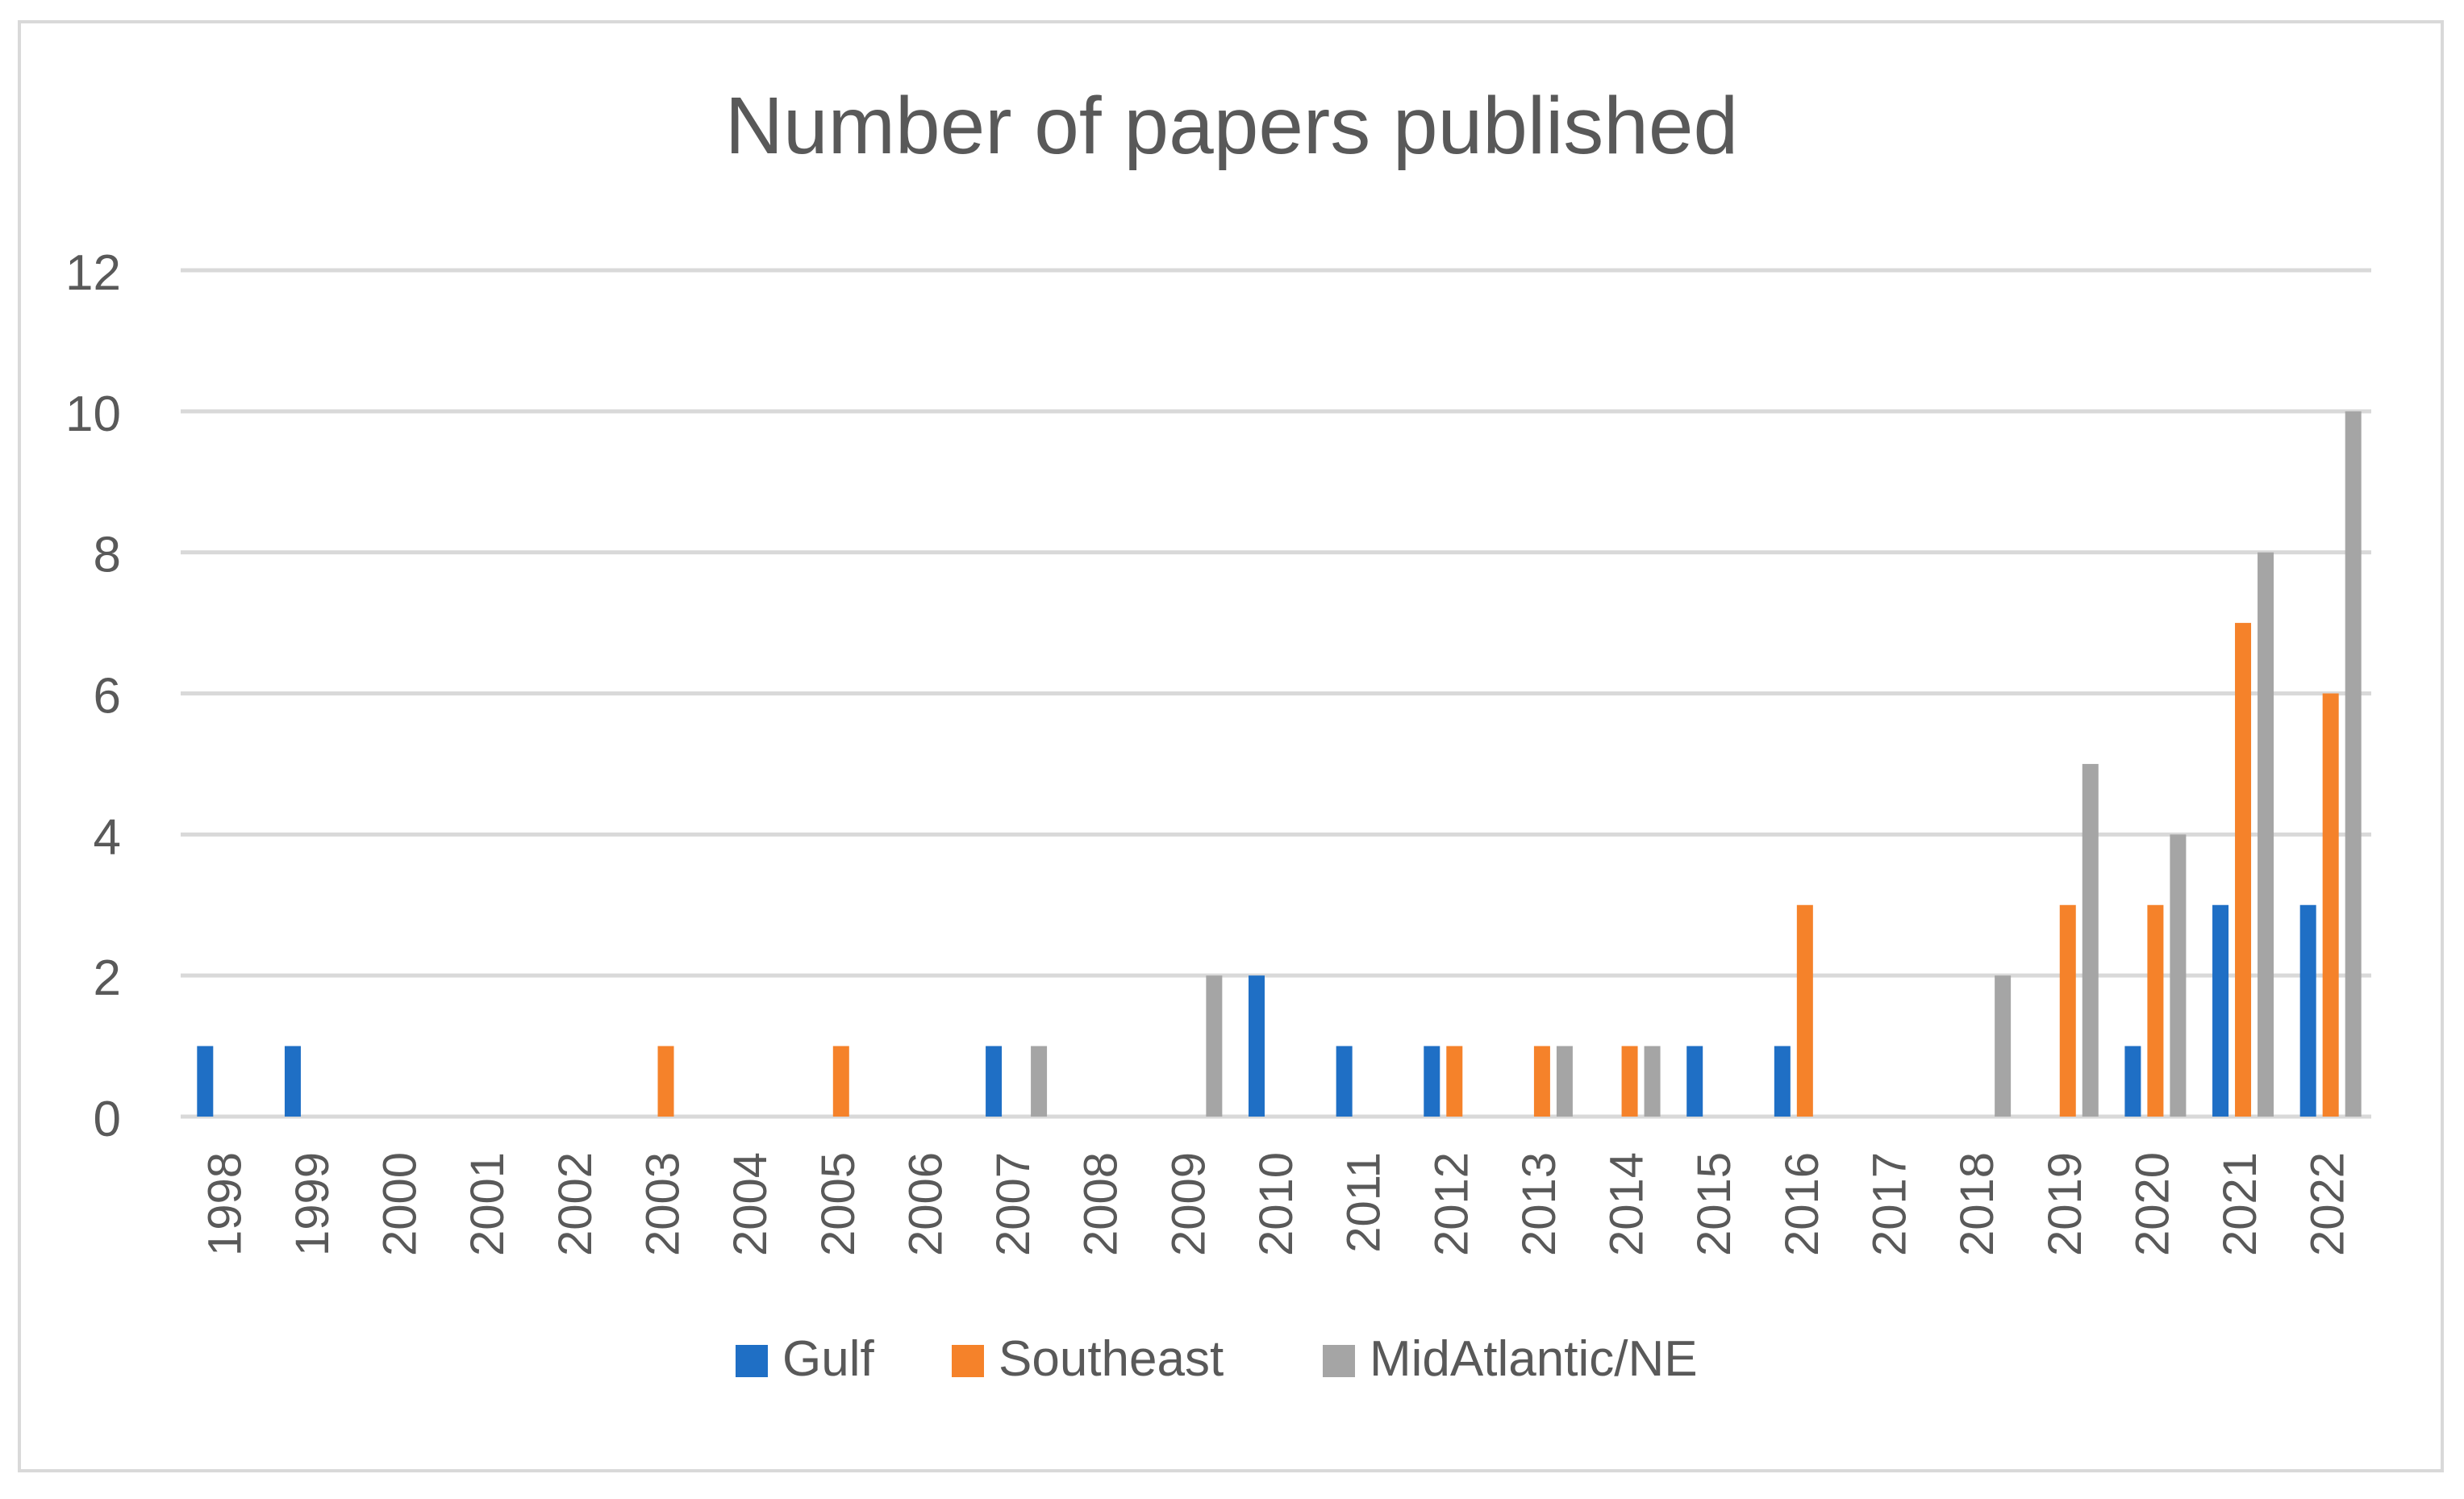  Describe the element at coordinates (2240, 1204) in the screenshot. I see `x-tick-label: 2021` at that location.